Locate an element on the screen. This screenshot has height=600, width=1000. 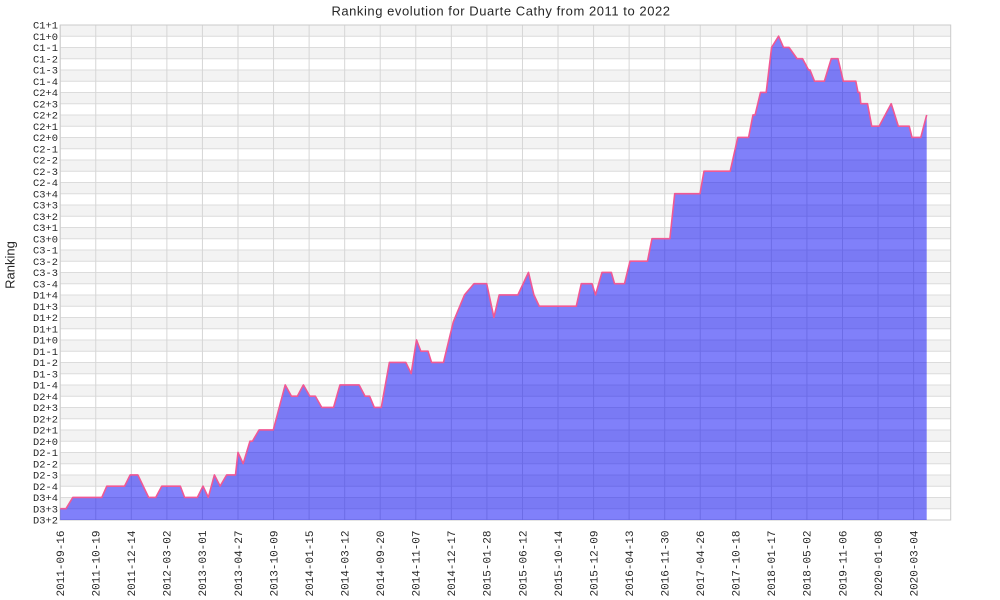
svg-text: C1-1 is located at coordinates (45, 49).